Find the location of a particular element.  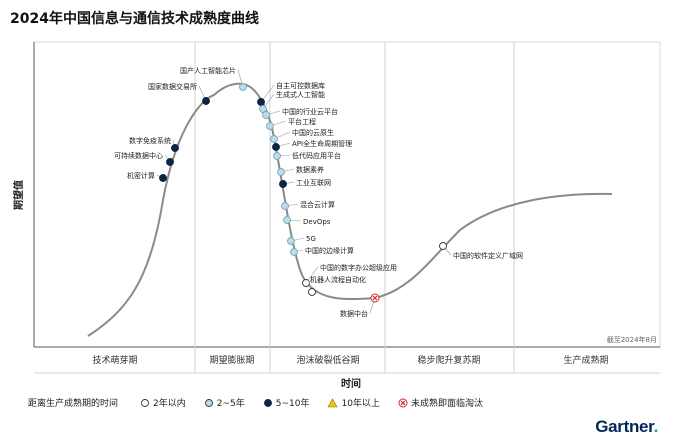

technology-label: 生成式人工智能 is located at coordinates (300, 94).